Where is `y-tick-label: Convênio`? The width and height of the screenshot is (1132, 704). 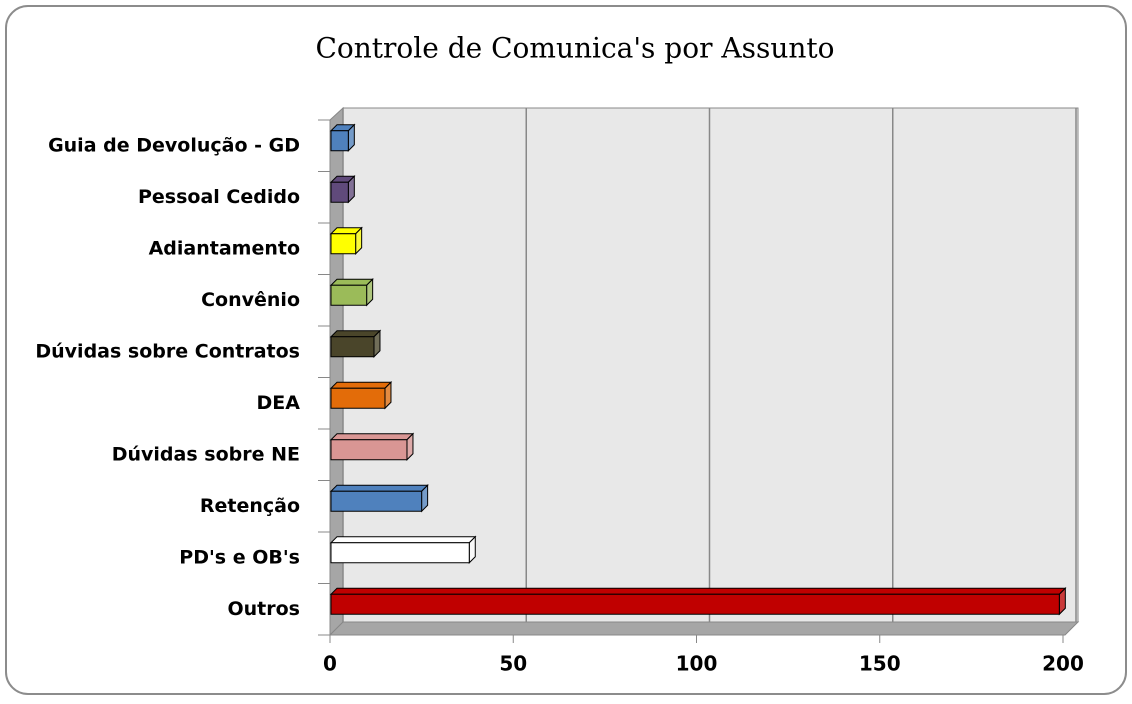 y-tick-label: Convênio is located at coordinates (250, 300).